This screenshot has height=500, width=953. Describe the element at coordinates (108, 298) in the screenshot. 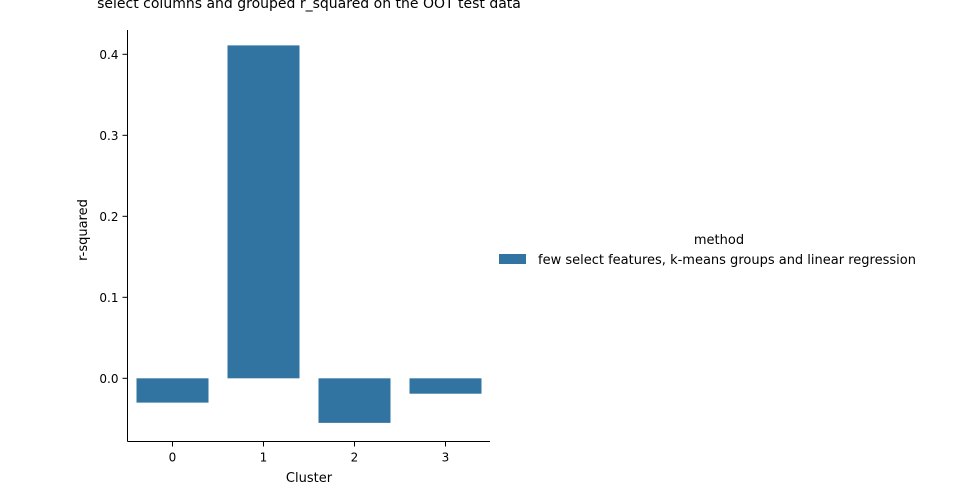

I see `y-tick-label: 0.1` at that location.